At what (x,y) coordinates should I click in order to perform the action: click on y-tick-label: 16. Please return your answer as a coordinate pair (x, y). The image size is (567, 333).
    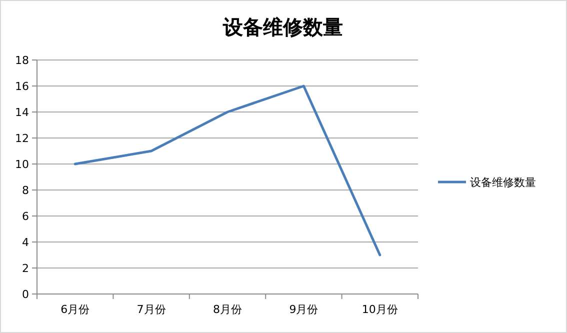
    Looking at the image, I should click on (22, 86).